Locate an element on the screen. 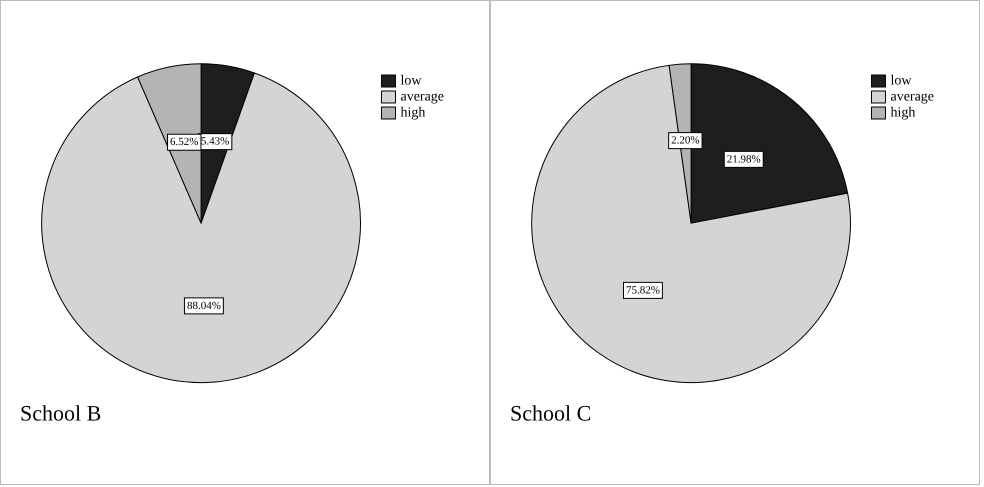  data-label: 2.20% is located at coordinates (685, 140).